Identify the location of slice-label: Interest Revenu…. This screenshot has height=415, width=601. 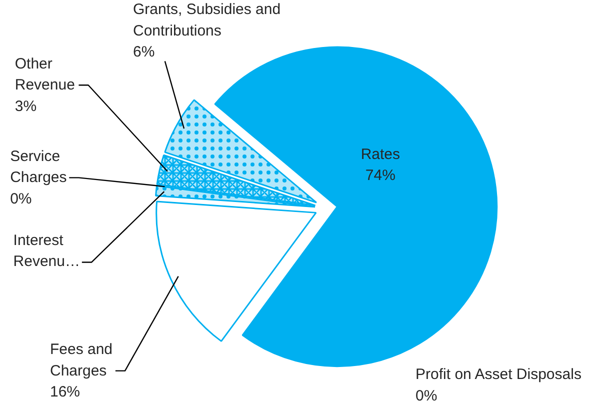
(46, 251).